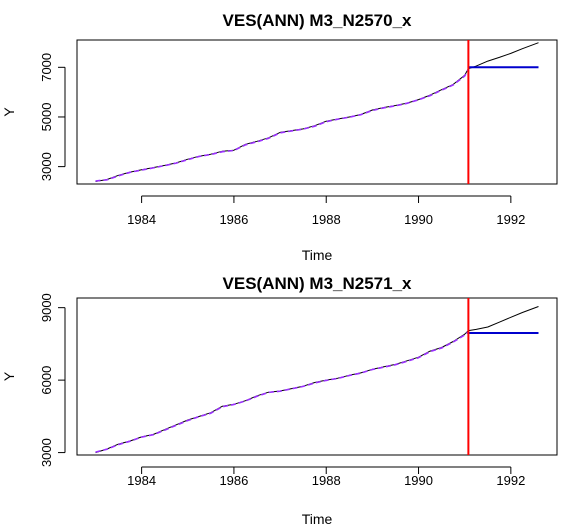  I want to click on y-tick-label-5000: 5000, so click(46, 117).